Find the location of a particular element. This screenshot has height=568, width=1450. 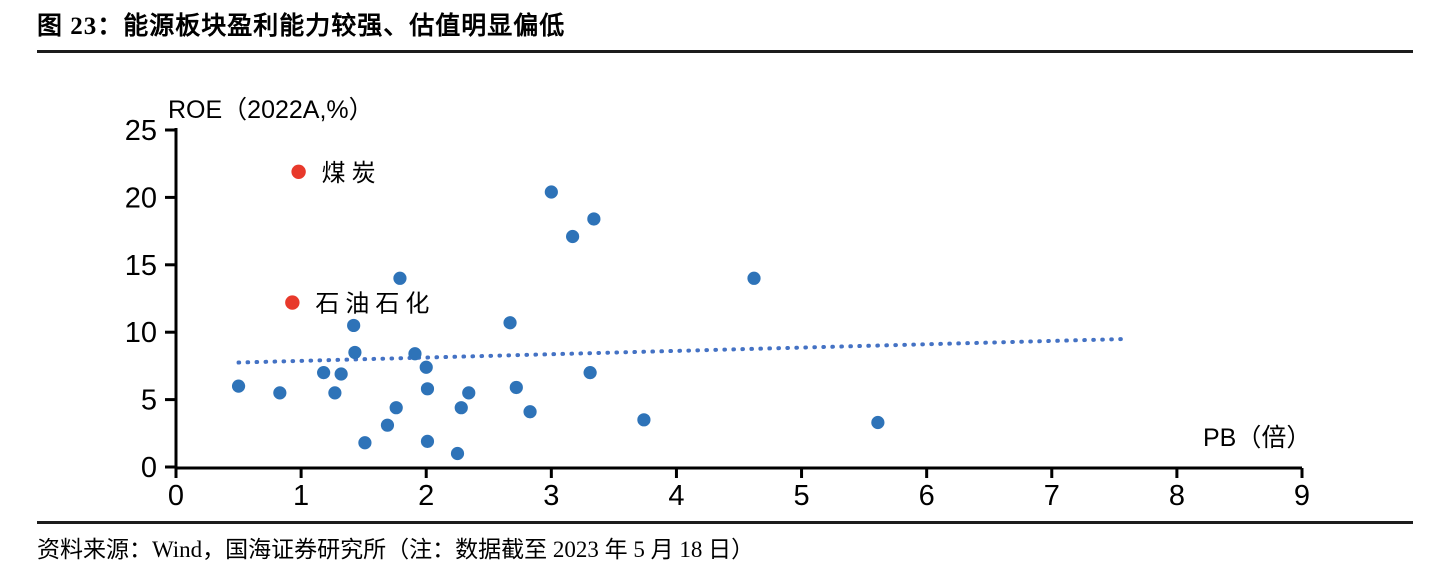

y-tick-label: 0 is located at coordinates (149, 468).